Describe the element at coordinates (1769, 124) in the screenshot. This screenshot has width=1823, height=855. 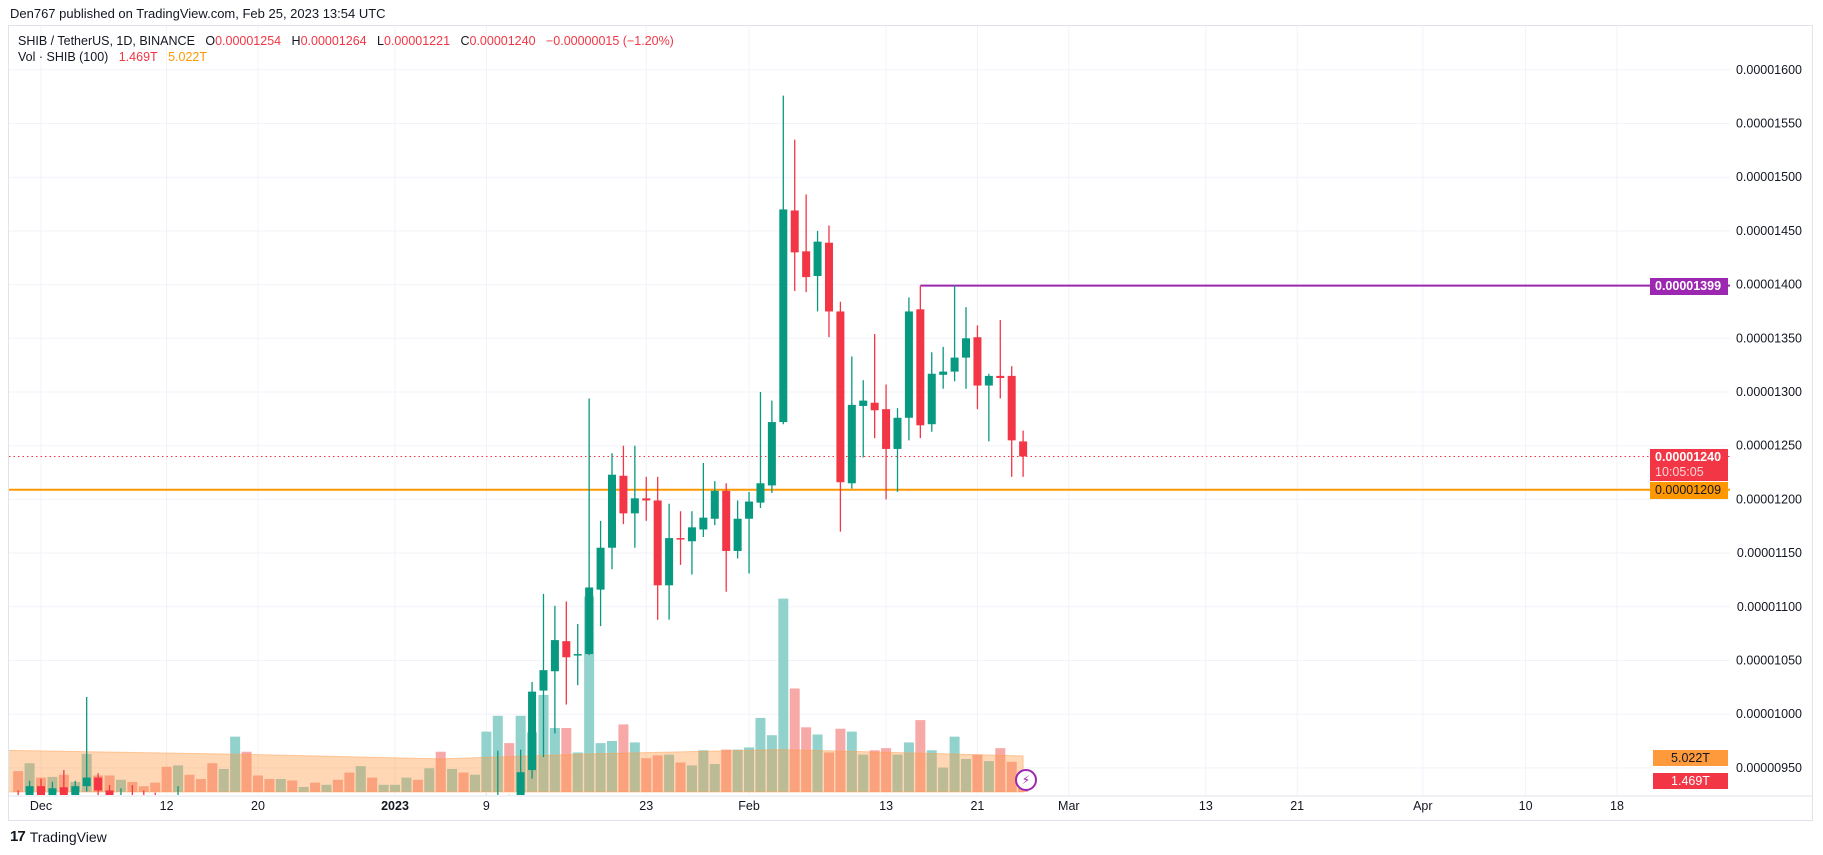
I see `price-tick-label: 0.00001550` at that location.